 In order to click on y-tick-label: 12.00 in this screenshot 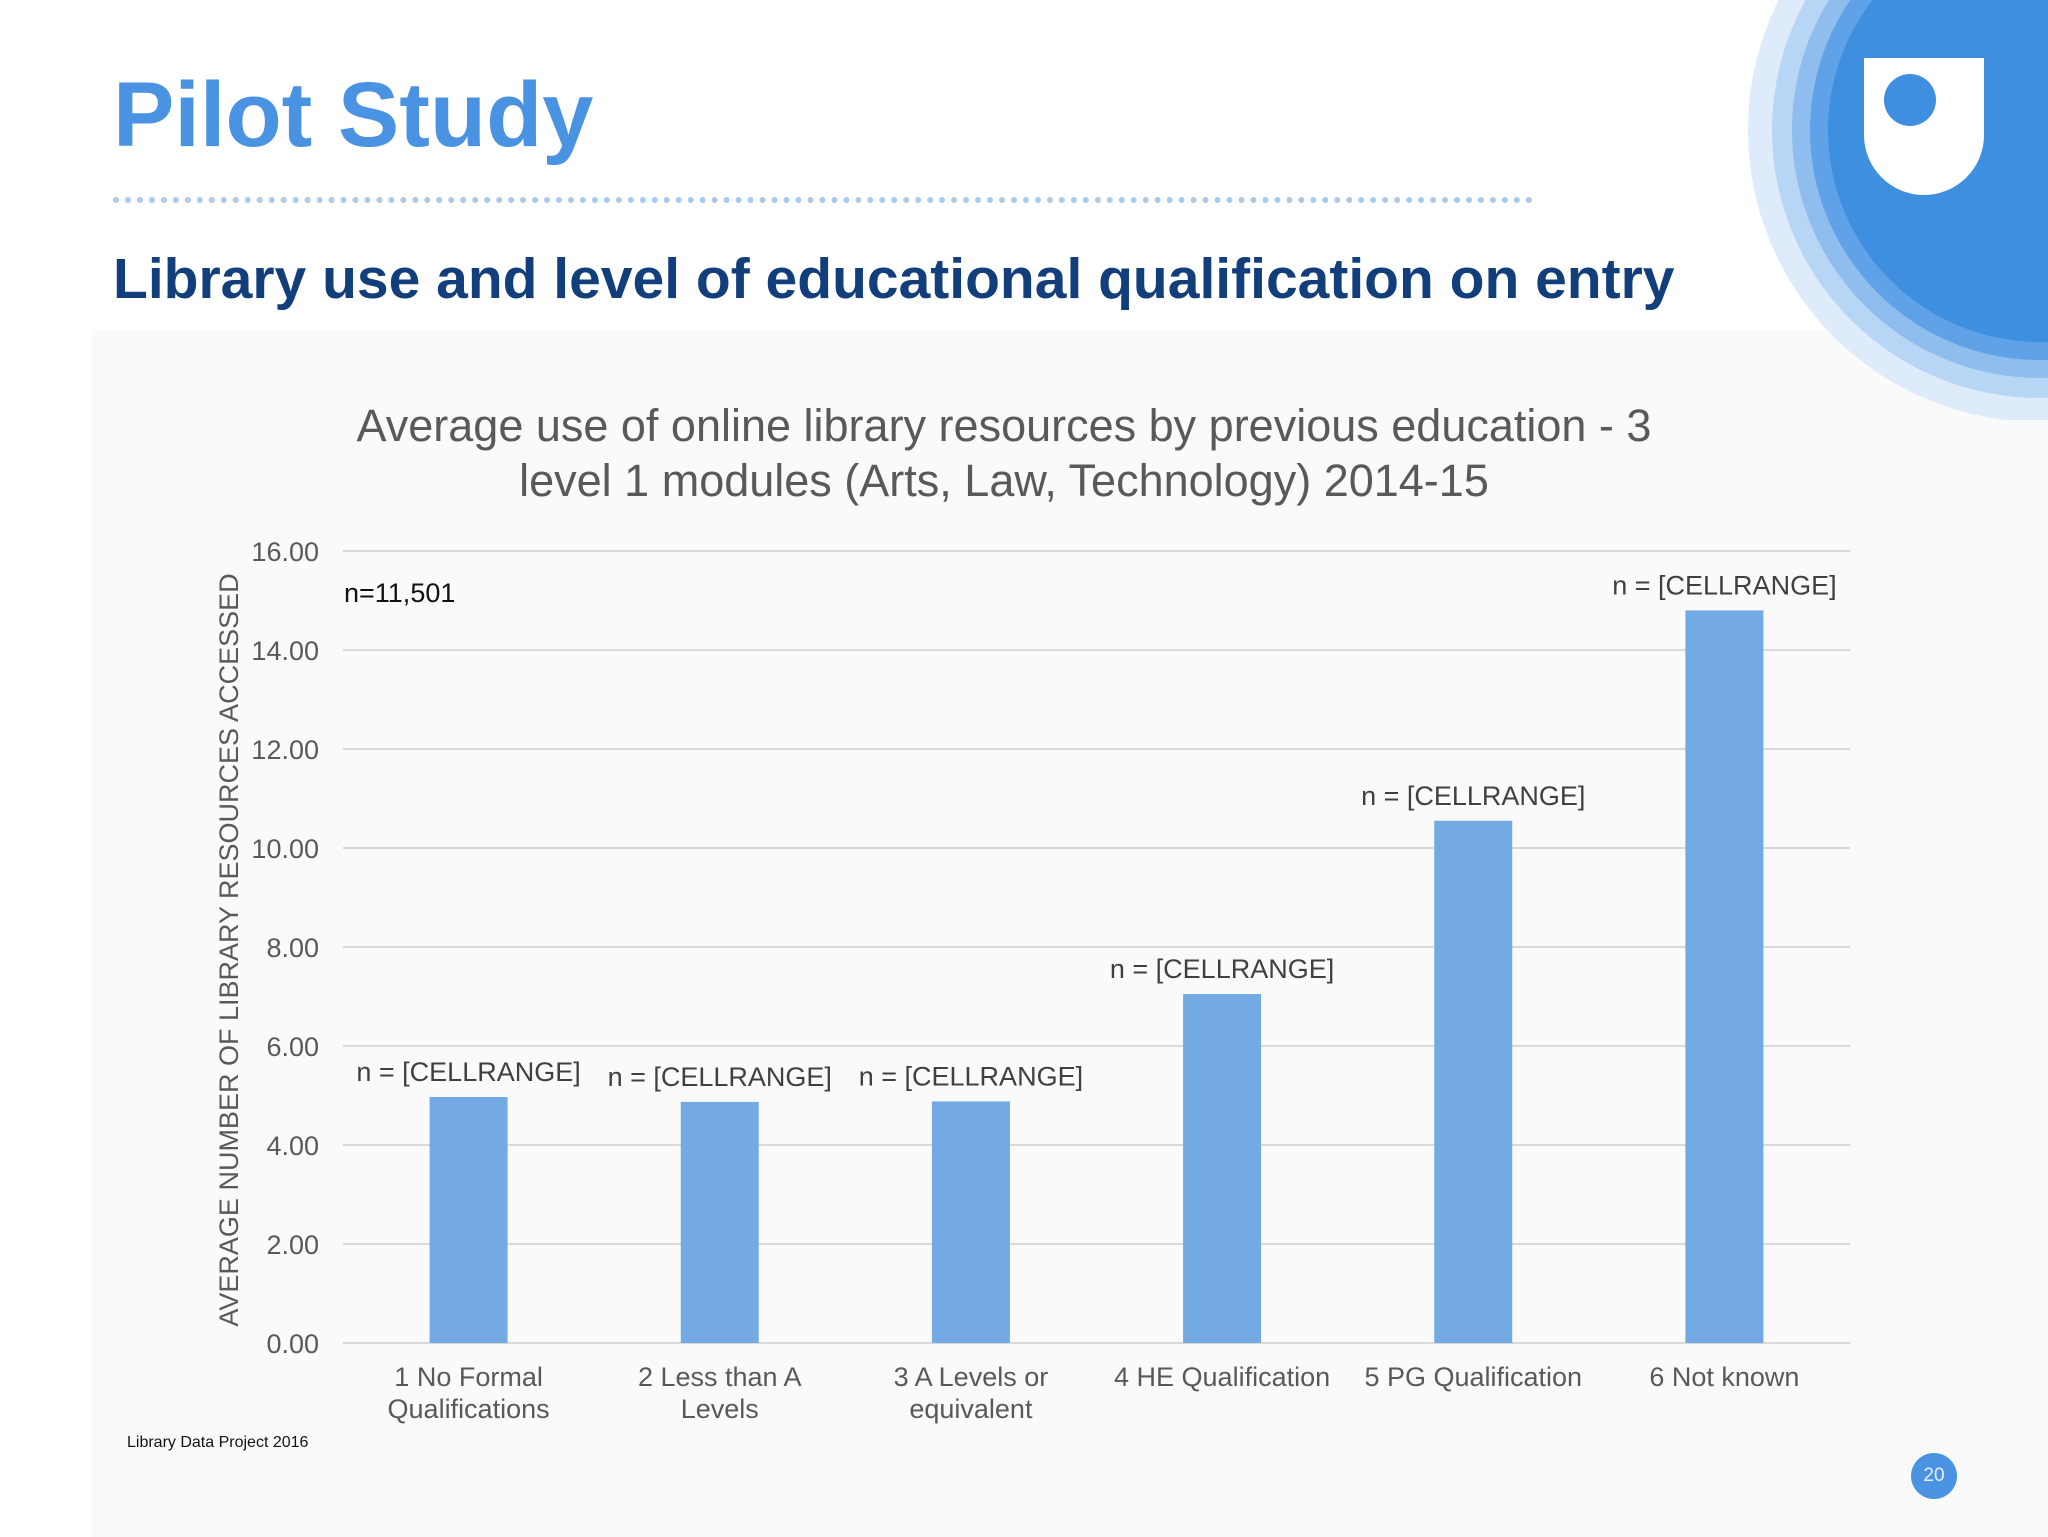, I will do `click(285, 750)`.